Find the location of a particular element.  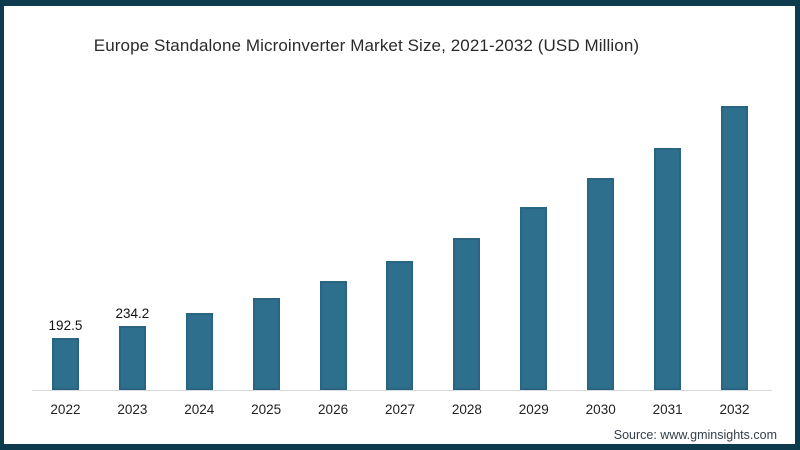

bar-2029 is located at coordinates (534, 298).